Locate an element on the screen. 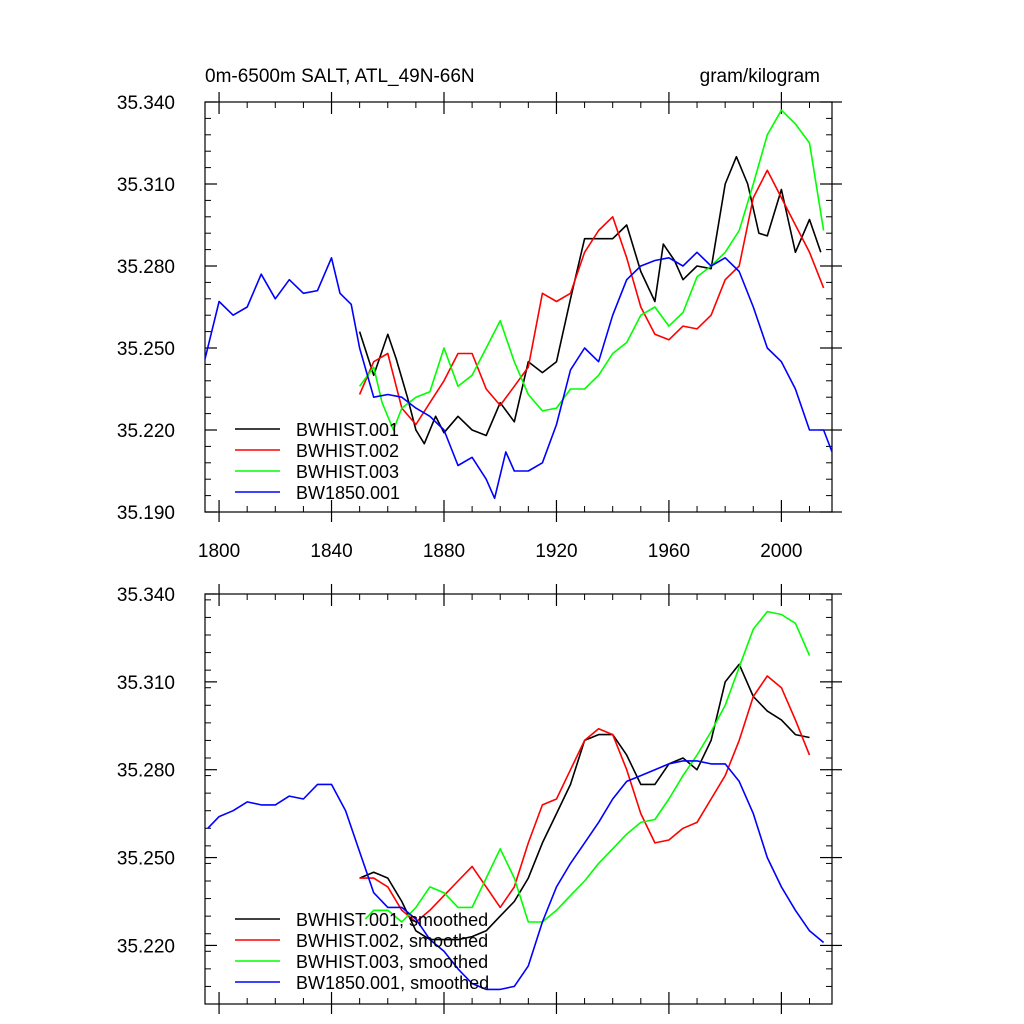  legend-label: BWHIST.003 is located at coordinates (347, 472).